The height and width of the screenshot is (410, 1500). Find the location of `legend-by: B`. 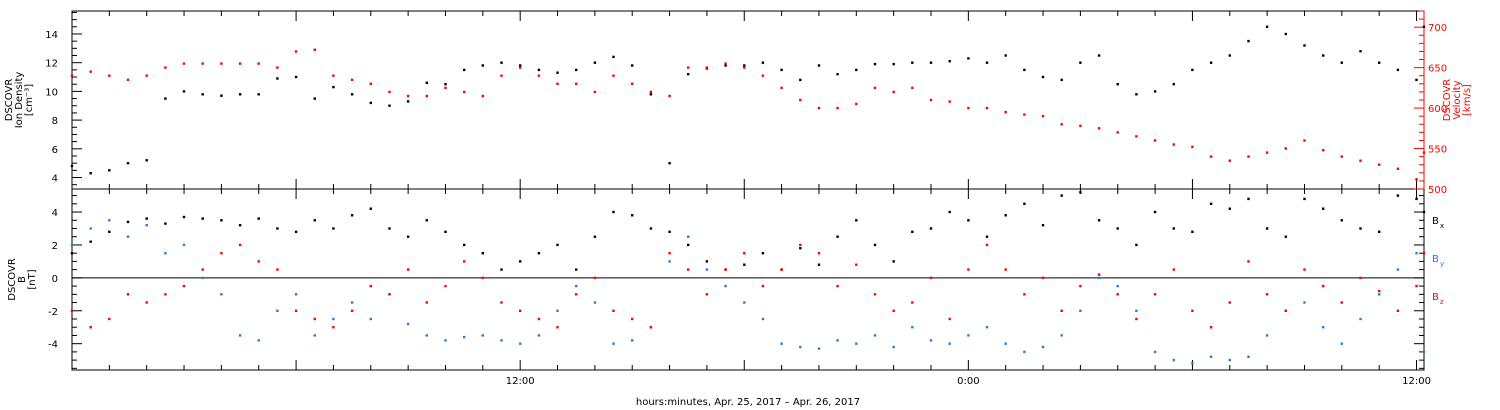

legend-by: B is located at coordinates (1435, 259).